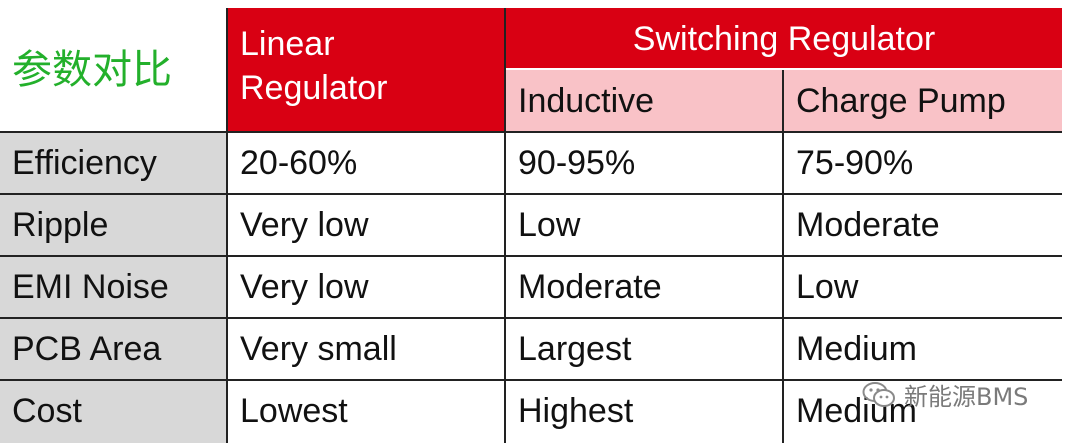 This screenshot has height=443, width=1080. Describe the element at coordinates (827, 286) in the screenshot. I see `cell-charge-pump: Low` at that location.